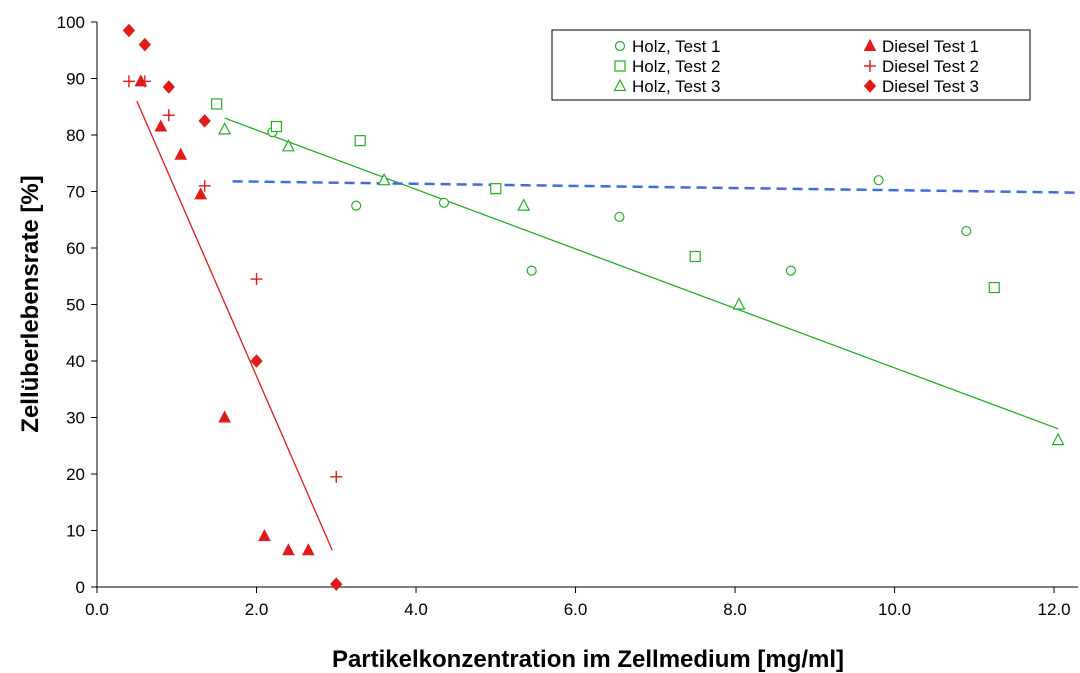 Image resolution: width=1080 pixels, height=673 pixels. Describe the element at coordinates (75, 135) in the screenshot. I see `y-tick-label: 80` at that location.